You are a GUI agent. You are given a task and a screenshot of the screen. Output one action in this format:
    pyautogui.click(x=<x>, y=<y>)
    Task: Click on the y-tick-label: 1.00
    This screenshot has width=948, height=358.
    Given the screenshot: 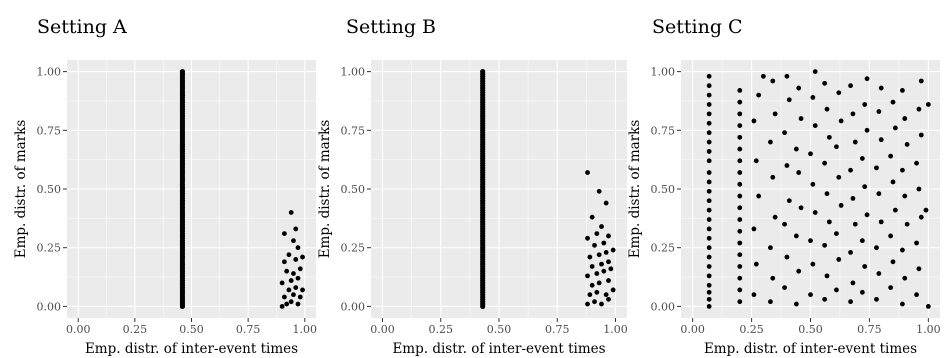 What is the action you would take?
    pyautogui.click(x=663, y=72)
    